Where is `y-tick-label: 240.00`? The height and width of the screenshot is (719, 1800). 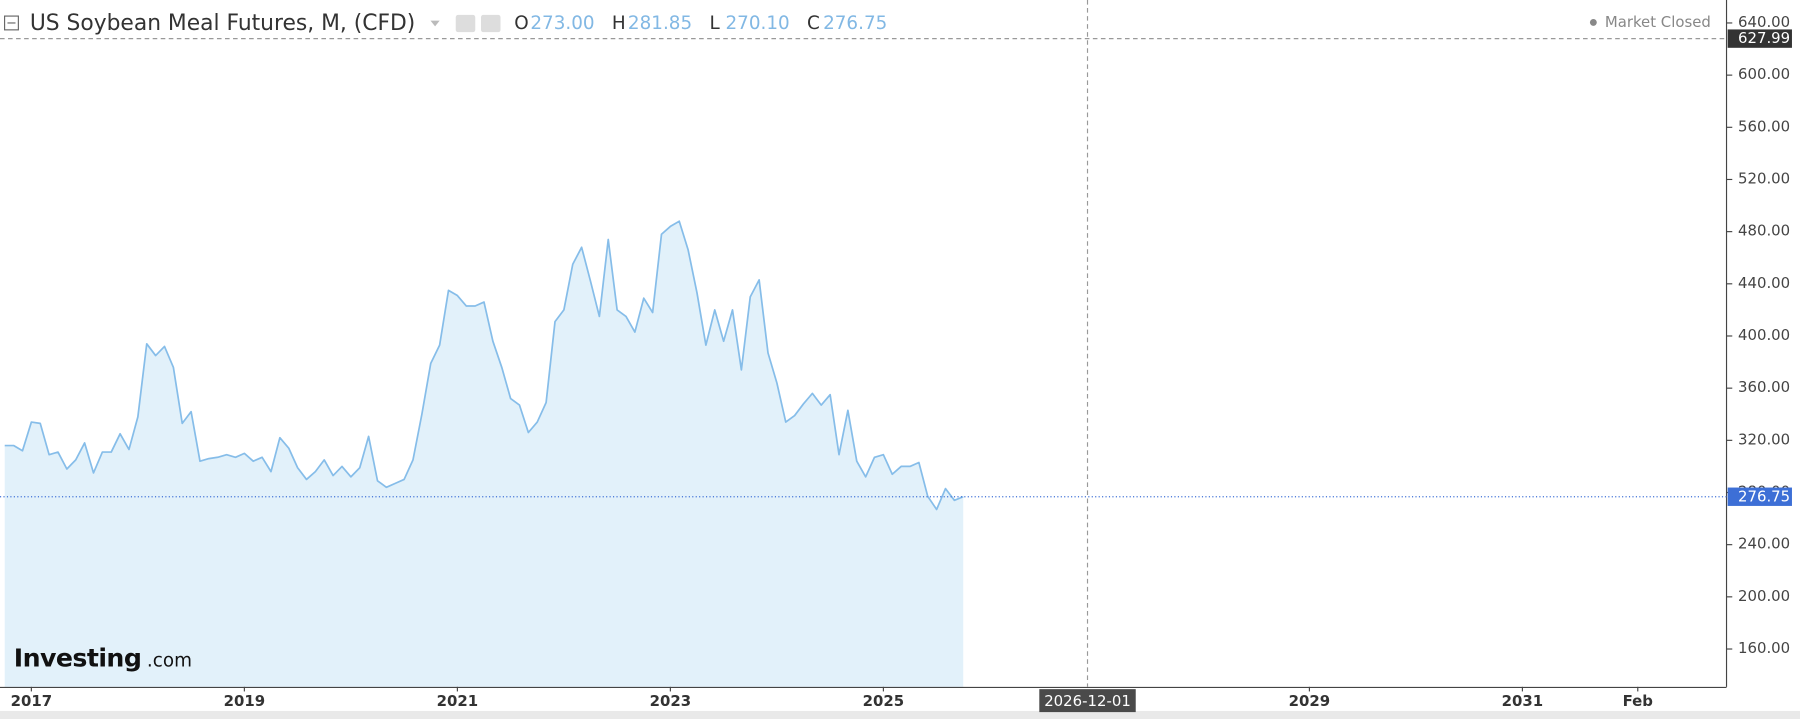 y-tick-label: 240.00 is located at coordinates (1764, 544).